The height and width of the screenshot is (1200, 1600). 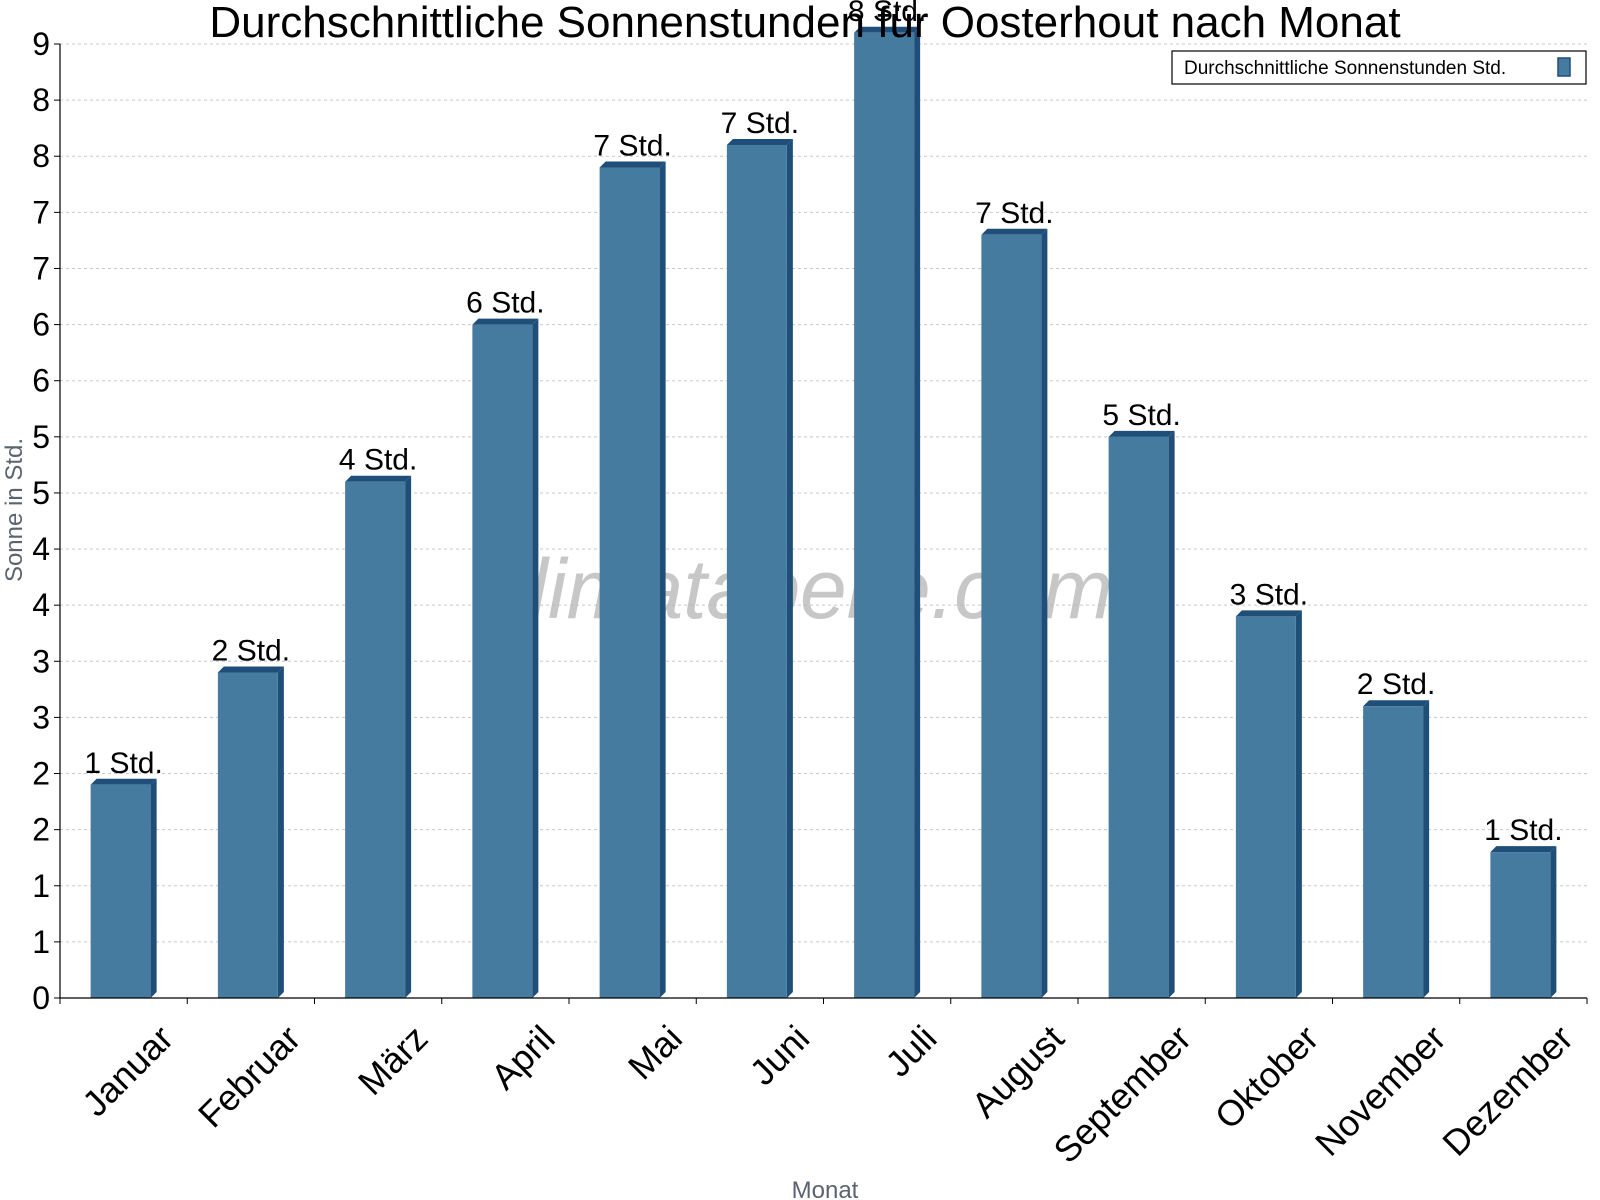 I want to click on x-tick-label: September, so click(x=1122, y=1094).